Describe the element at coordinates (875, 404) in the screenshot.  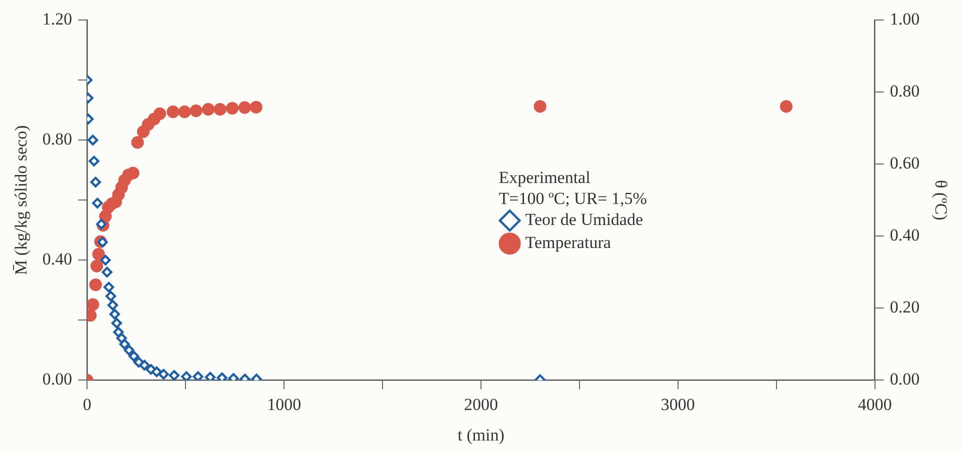
I see `x-tick-label: 4000` at that location.